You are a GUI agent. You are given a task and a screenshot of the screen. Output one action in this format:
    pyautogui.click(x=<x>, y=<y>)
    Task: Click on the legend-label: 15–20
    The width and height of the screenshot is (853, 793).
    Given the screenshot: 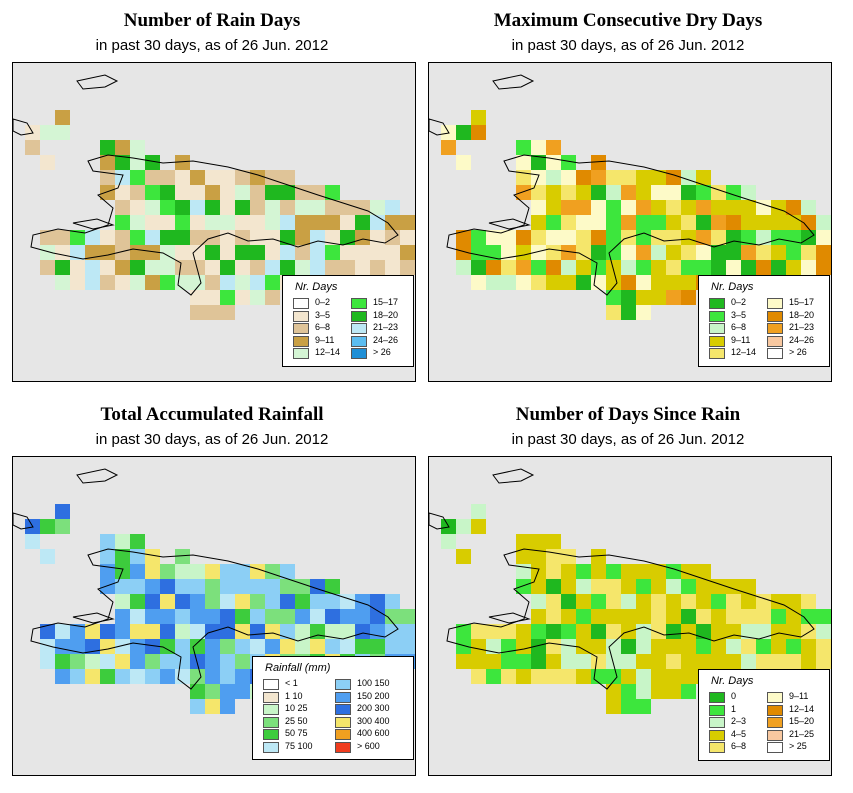 What is the action you would take?
    pyautogui.click(x=802, y=721)
    